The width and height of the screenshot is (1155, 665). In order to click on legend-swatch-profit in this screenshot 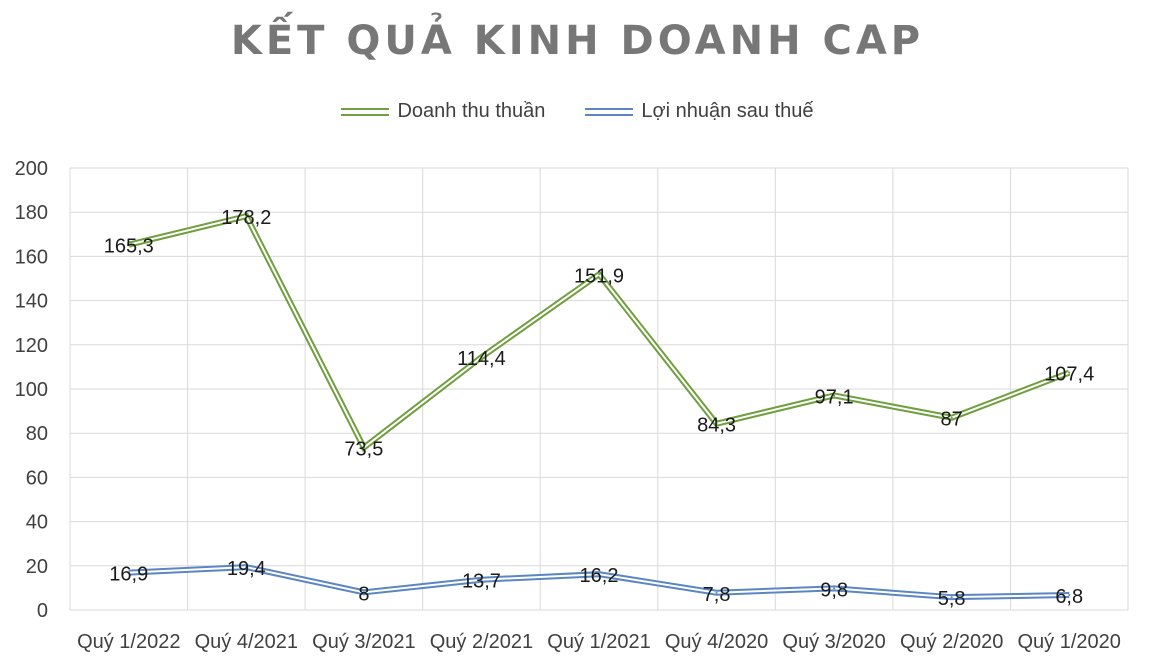, I will do `click(609, 111)`.